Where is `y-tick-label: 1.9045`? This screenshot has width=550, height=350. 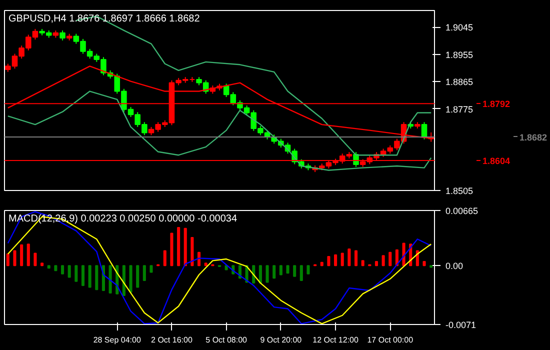
y-tick-label: 1.9045 is located at coordinates (460, 27).